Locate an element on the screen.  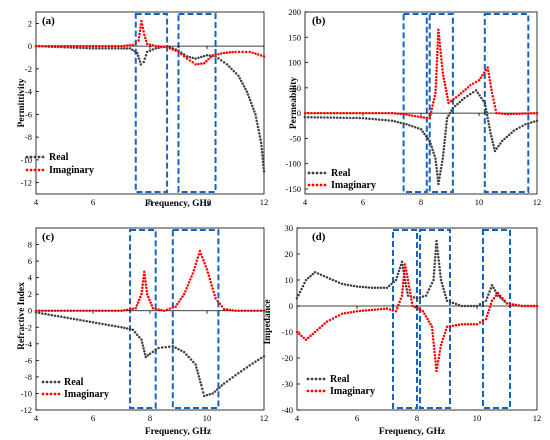
panel-b-legend-imaginary: Imaginary is located at coordinates (353, 185).